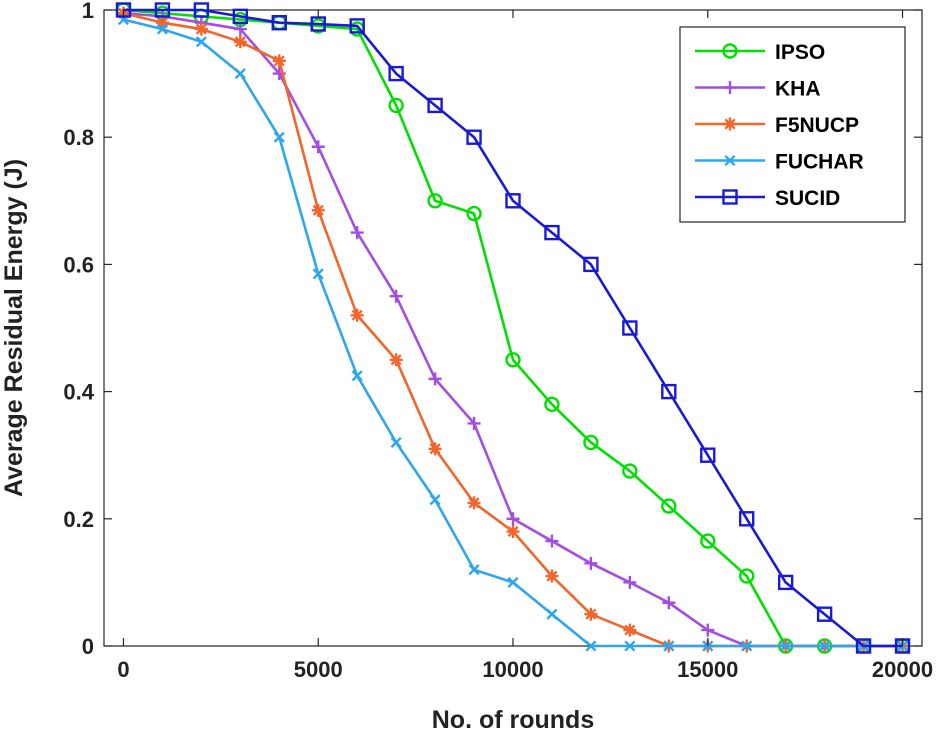  What do you see at coordinates (78, 137) in the screenshot?
I see `y-tick-label: 0.8` at bounding box center [78, 137].